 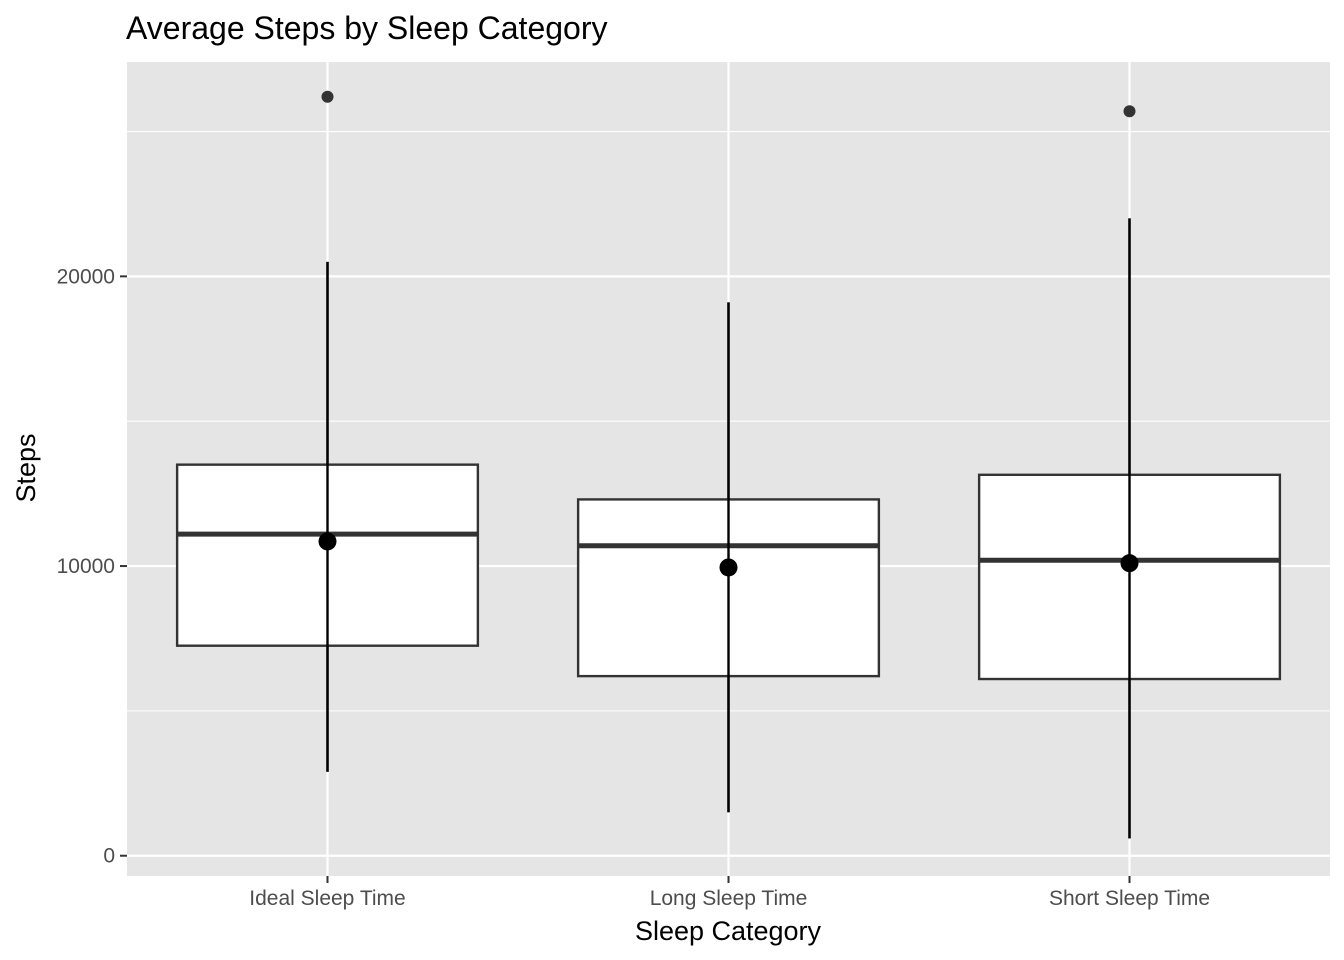 What do you see at coordinates (26, 467) in the screenshot?
I see `y-axis-title: Steps` at bounding box center [26, 467].